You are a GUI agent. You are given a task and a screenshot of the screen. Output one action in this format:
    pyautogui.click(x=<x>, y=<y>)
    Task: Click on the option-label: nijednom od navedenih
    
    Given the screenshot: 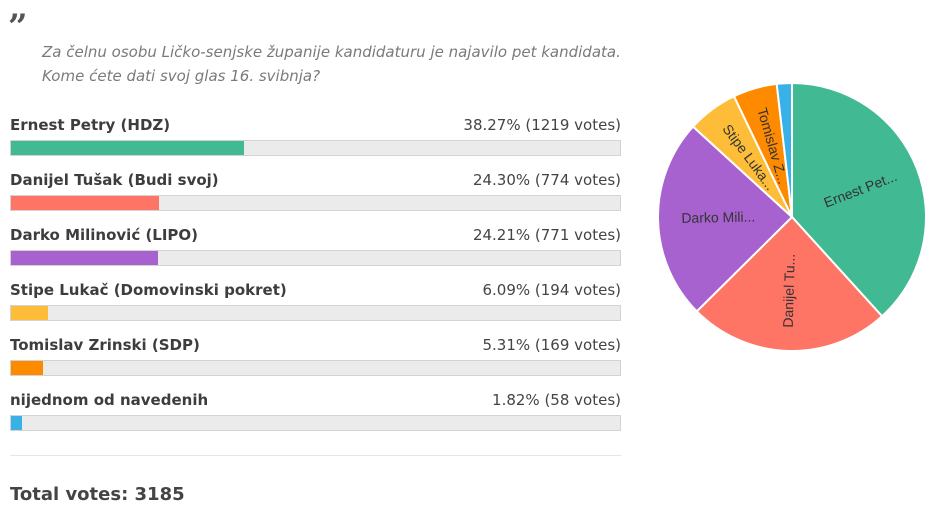 What is the action you would take?
    pyautogui.click(x=109, y=400)
    